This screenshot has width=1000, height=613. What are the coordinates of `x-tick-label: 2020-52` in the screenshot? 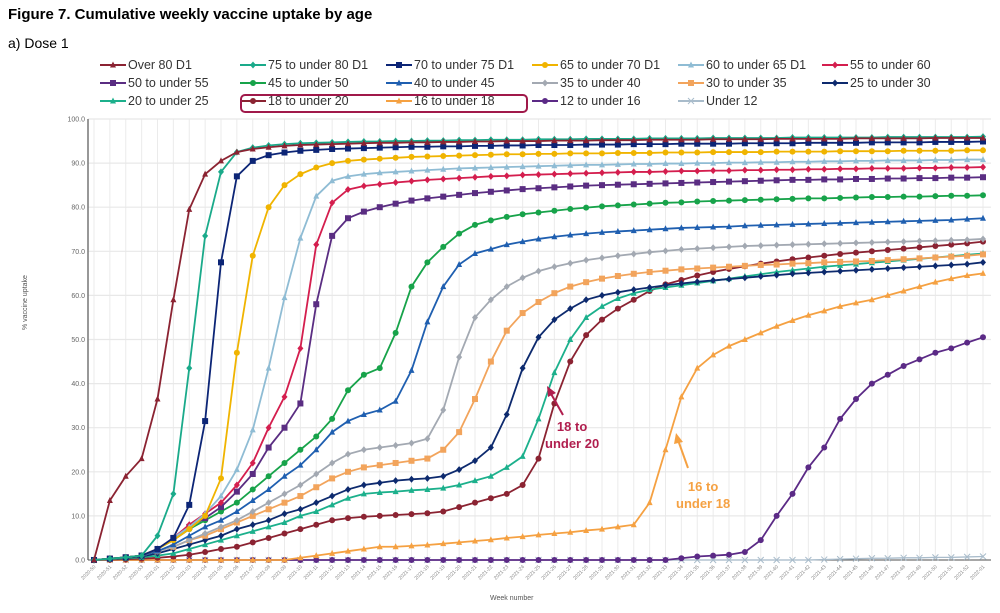 It's located at (120, 572).